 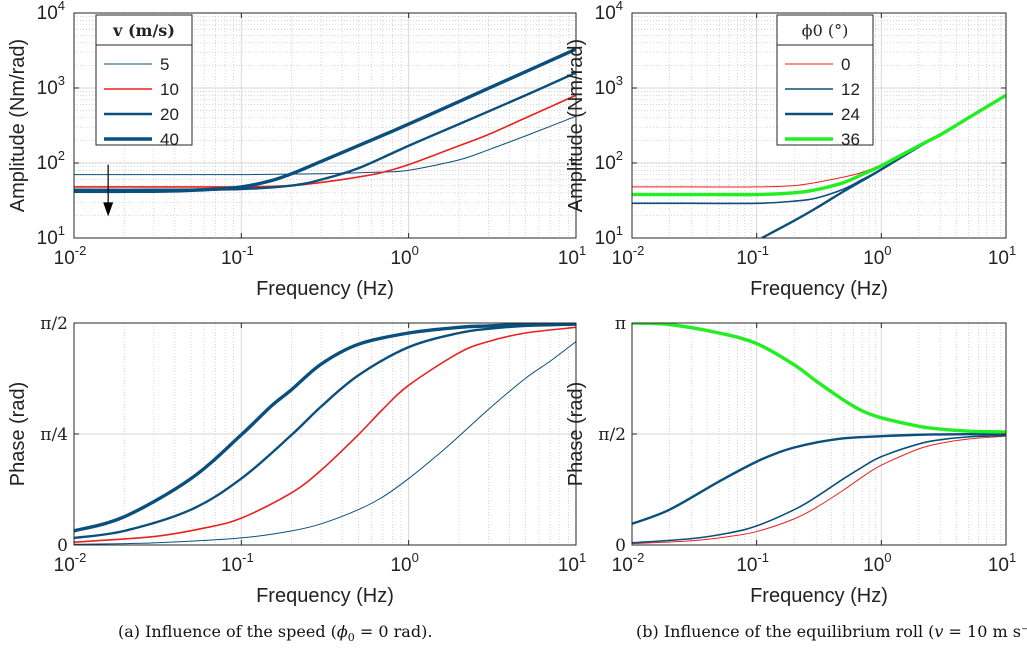 I want to click on legend: v (m/s) 5 10 20 40, so click(x=144, y=81).